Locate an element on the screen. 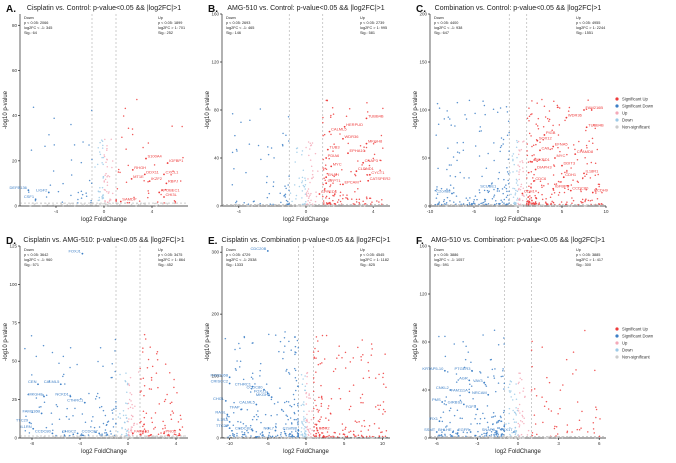 The image size is (676, 463). x-tick-label: 0 is located at coordinates (128, 443).